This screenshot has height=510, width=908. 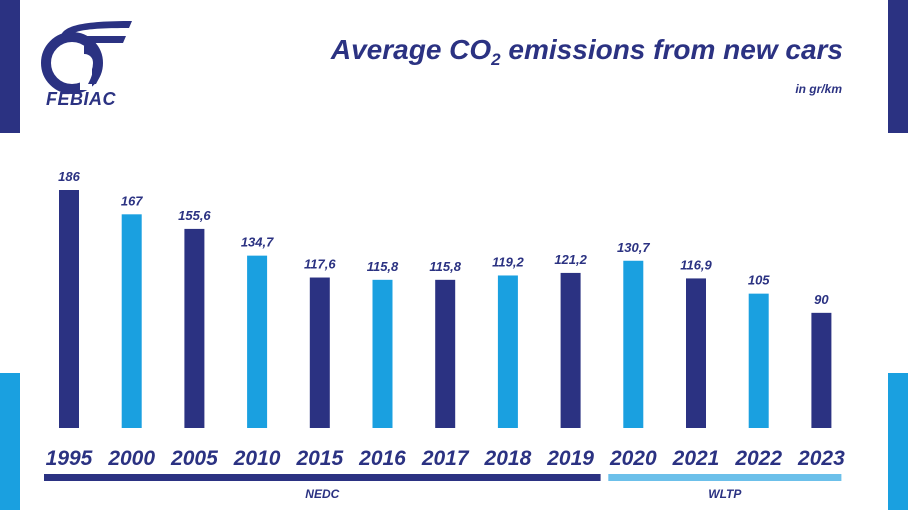 What do you see at coordinates (257, 242) in the screenshot?
I see `value-label-2010: 134,7` at bounding box center [257, 242].